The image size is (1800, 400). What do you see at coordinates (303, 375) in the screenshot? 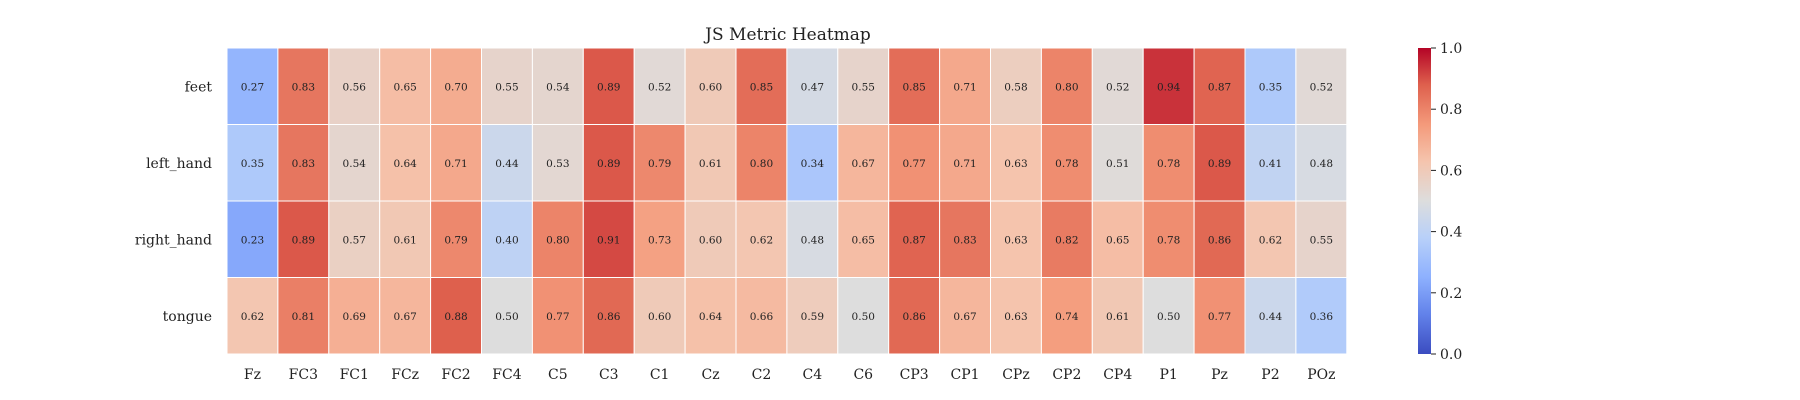
I see `x-tick-label: FC3` at bounding box center [303, 375].